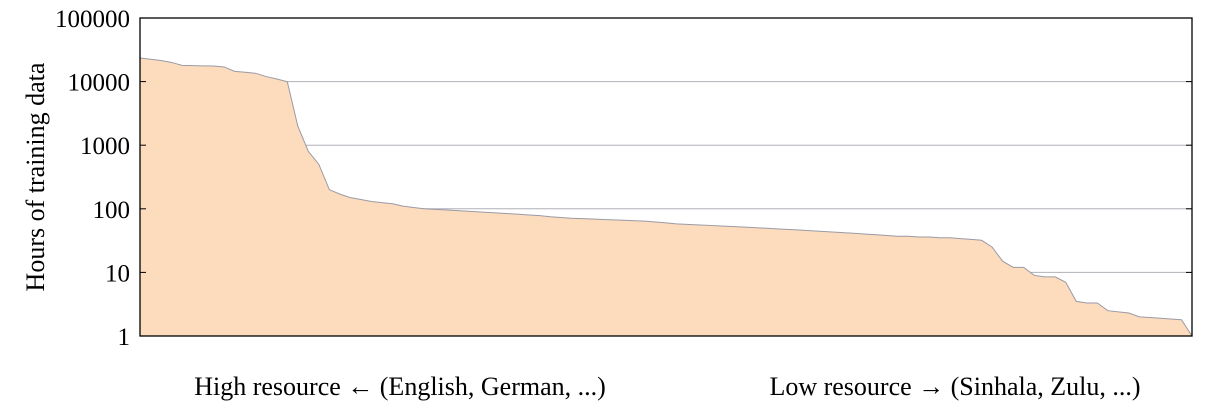 This screenshot has width=1205, height=411. Describe the element at coordinates (35, 176) in the screenshot. I see `y-axis-label: Hours of training data` at that location.